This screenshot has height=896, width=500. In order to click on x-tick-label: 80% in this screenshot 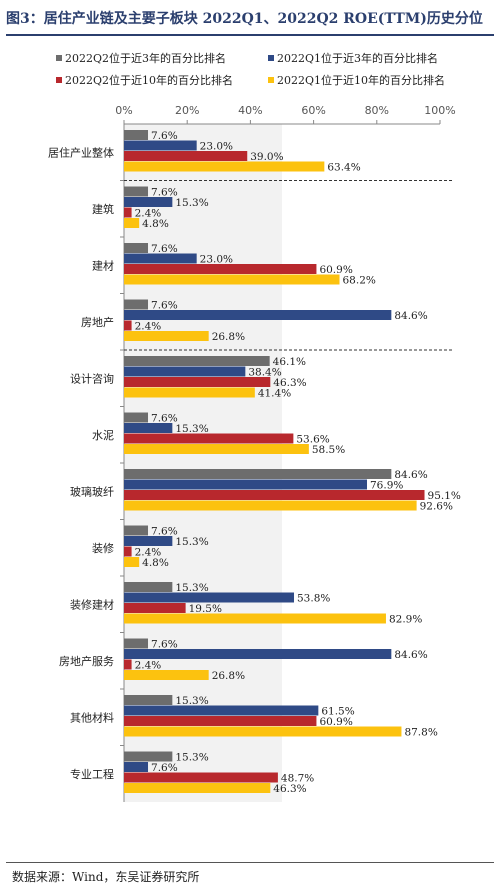, I will do `click(377, 110)`.